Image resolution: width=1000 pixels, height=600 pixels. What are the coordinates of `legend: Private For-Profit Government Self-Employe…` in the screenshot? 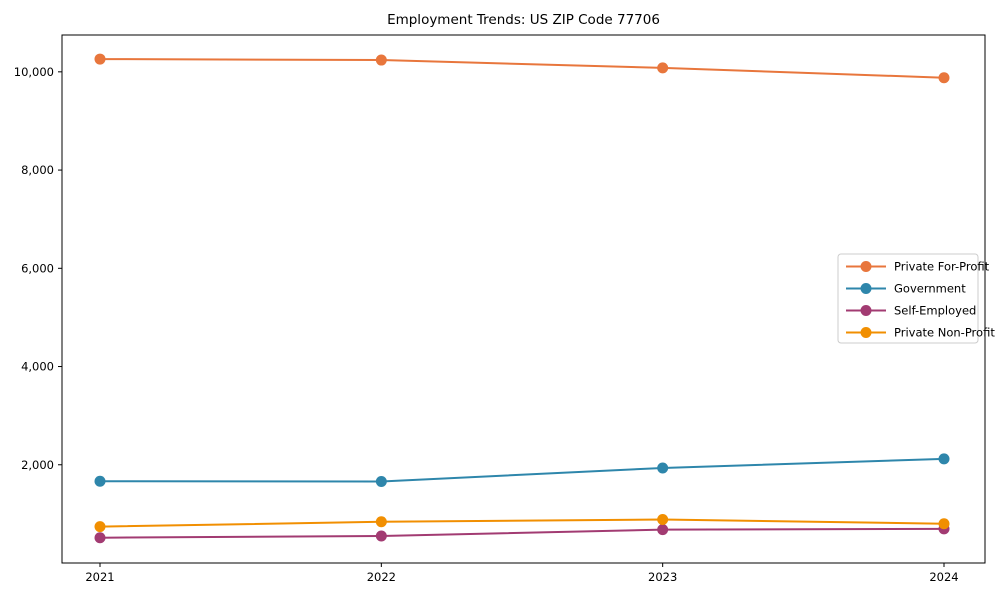 It's located at (916, 298).